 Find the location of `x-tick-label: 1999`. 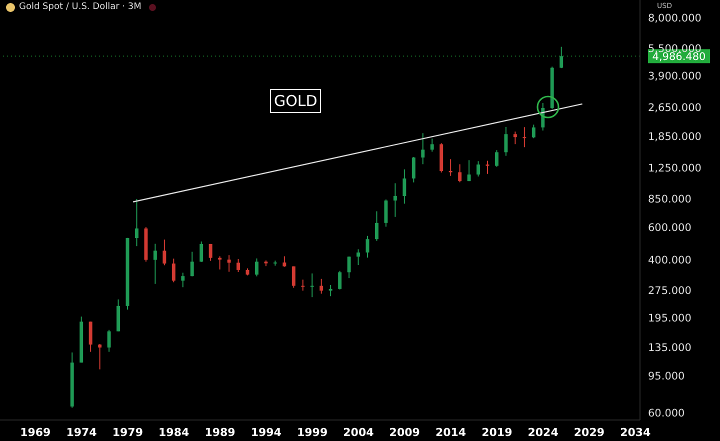

x-tick-label: 1999 is located at coordinates (312, 432).